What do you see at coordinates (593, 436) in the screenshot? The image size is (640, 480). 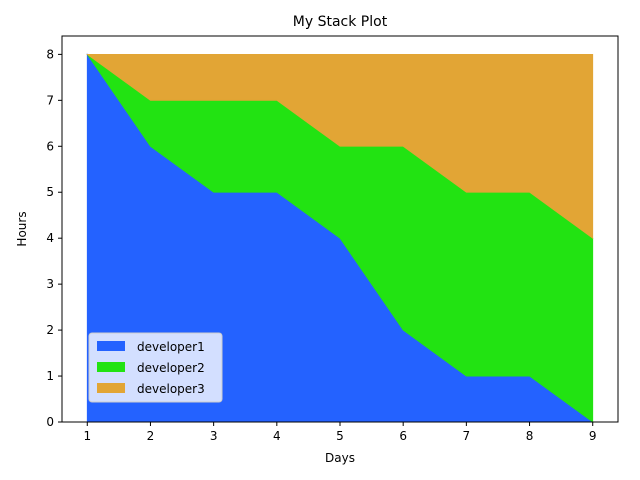 I see `x-tick-label: 9` at bounding box center [593, 436].